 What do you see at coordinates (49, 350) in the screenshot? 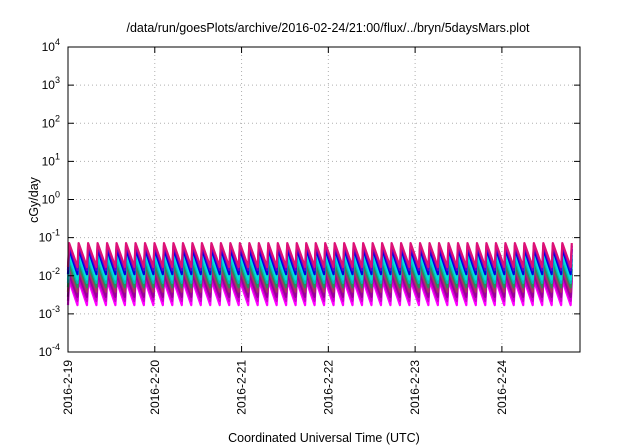
I see `y-tick-label: 10⁻⁴` at bounding box center [49, 350].